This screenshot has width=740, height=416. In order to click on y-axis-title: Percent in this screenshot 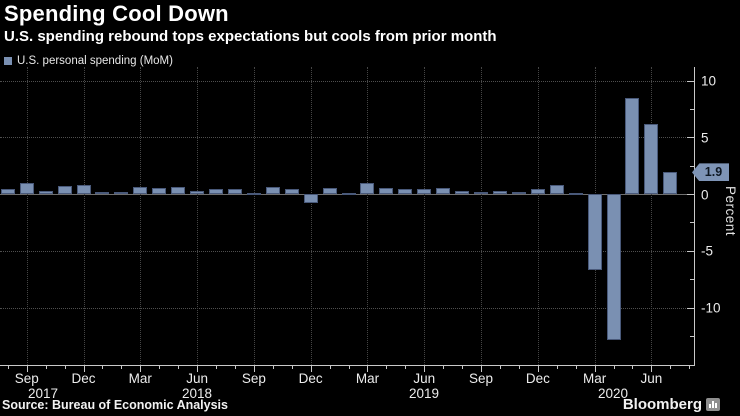, I will do `click(730, 211)`.